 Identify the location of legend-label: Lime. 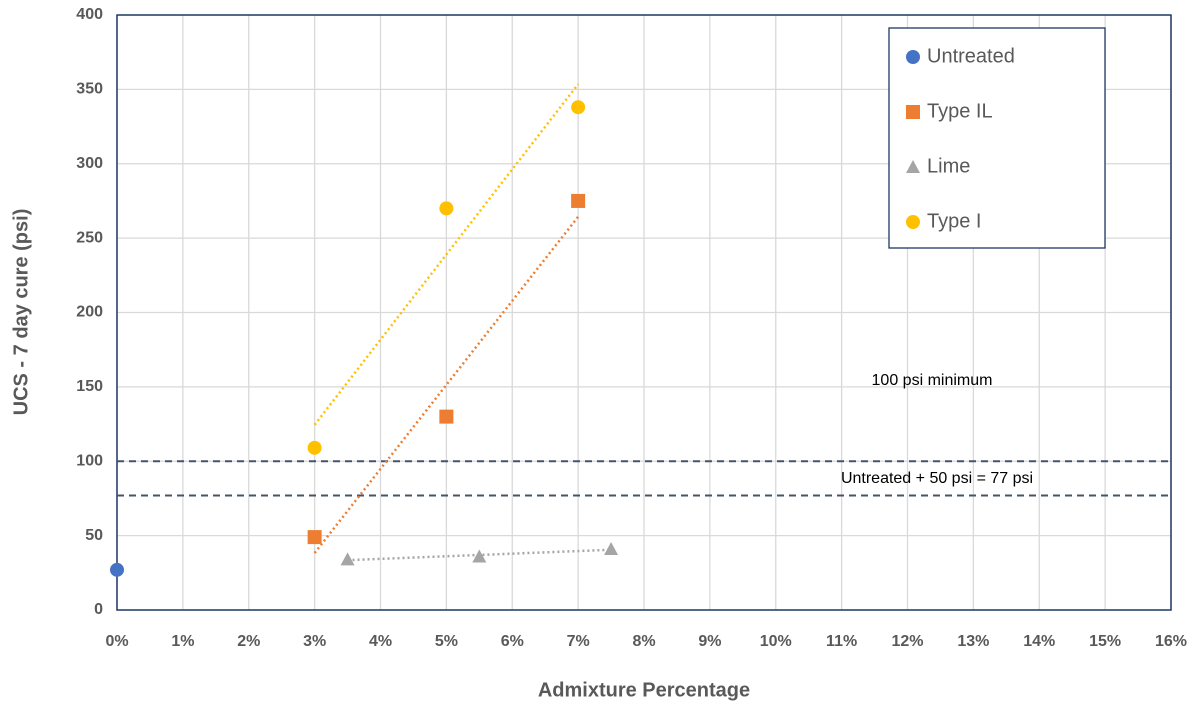
(948, 166).